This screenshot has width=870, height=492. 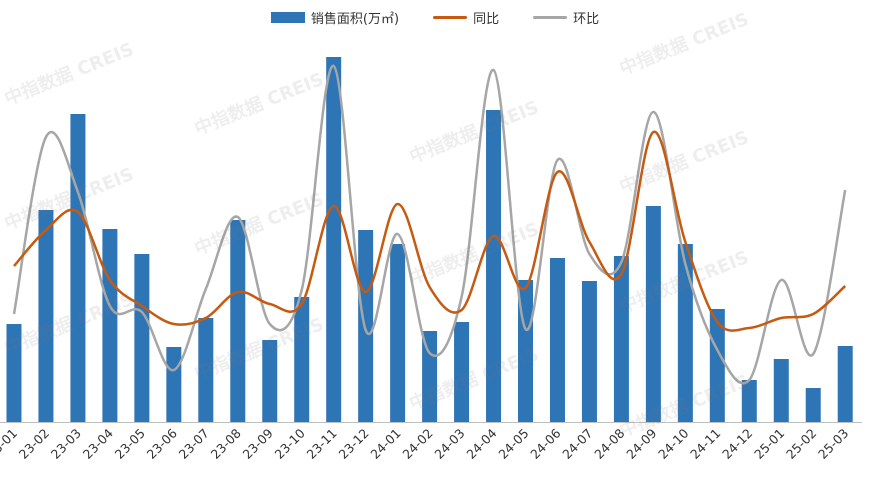 I want to click on x-tick-label-23-04: 23-04, so click(x=98, y=443).